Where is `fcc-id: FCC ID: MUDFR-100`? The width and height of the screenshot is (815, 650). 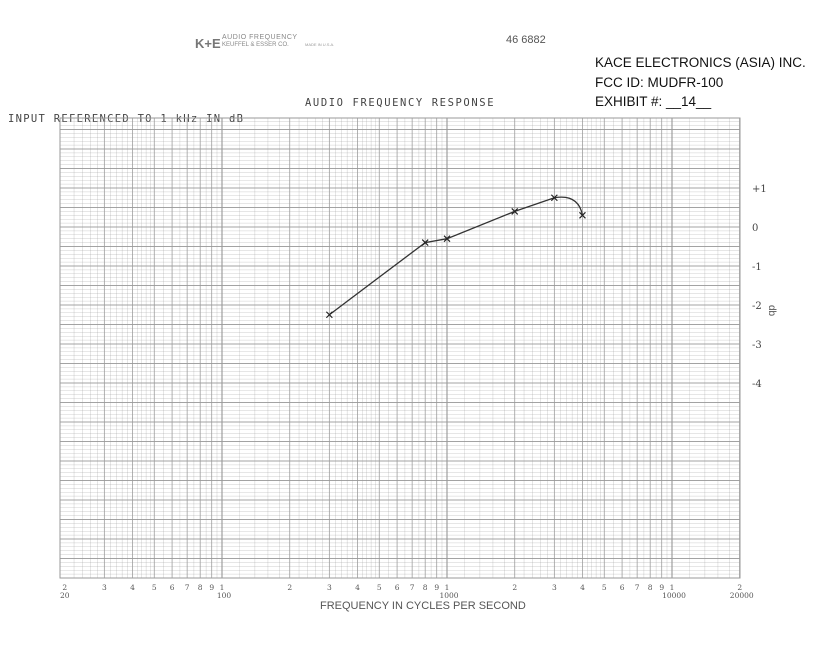 fcc-id: FCC ID: MUDFR-100 is located at coordinates (659, 82).